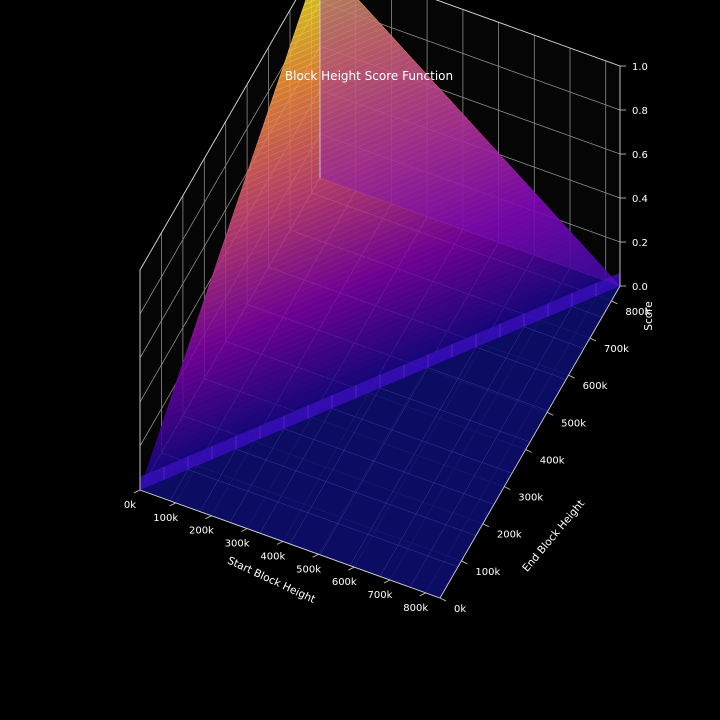 The height and width of the screenshot is (720, 720). I want to click on x-tick-label-7: 700k, so click(380, 595).